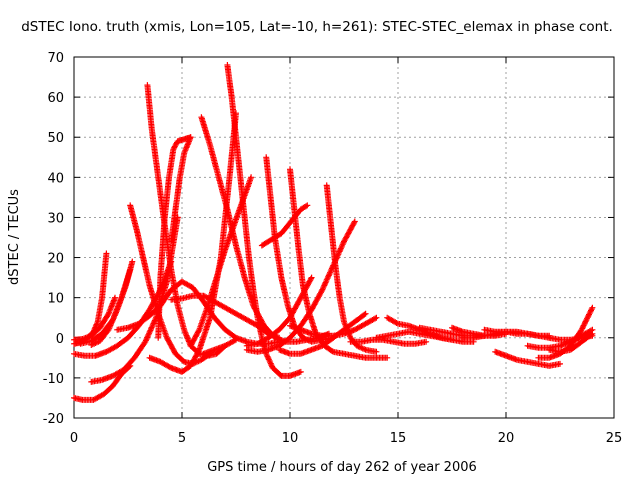  What do you see at coordinates (614, 438) in the screenshot?
I see `x-tick-label: 25` at bounding box center [614, 438].